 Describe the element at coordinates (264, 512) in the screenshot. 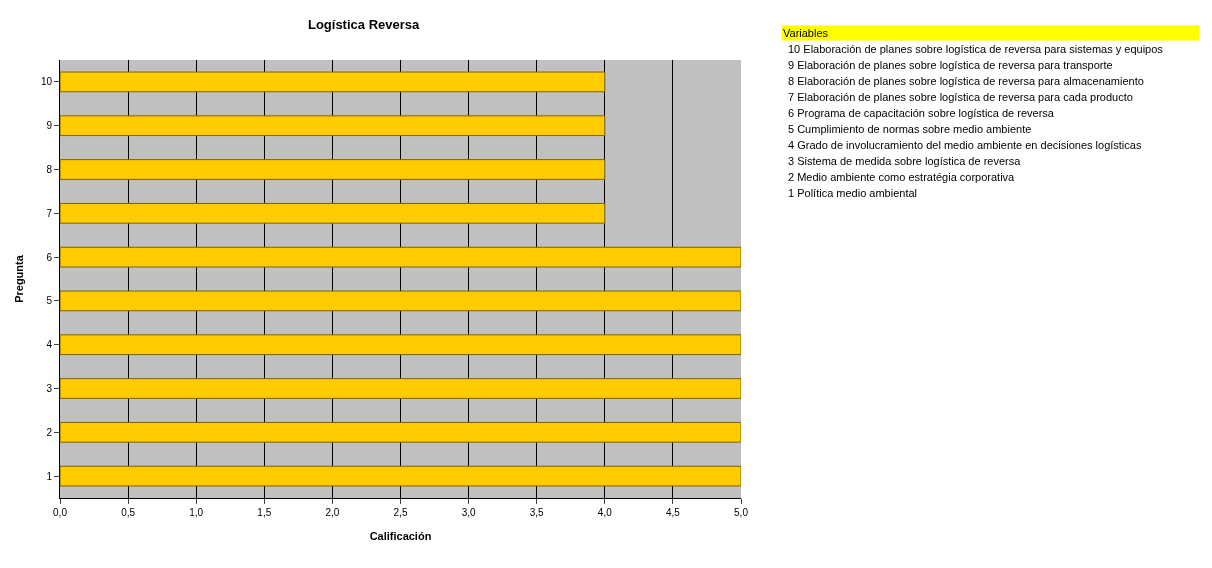

I see `x-tick-label: 1,5` at that location.